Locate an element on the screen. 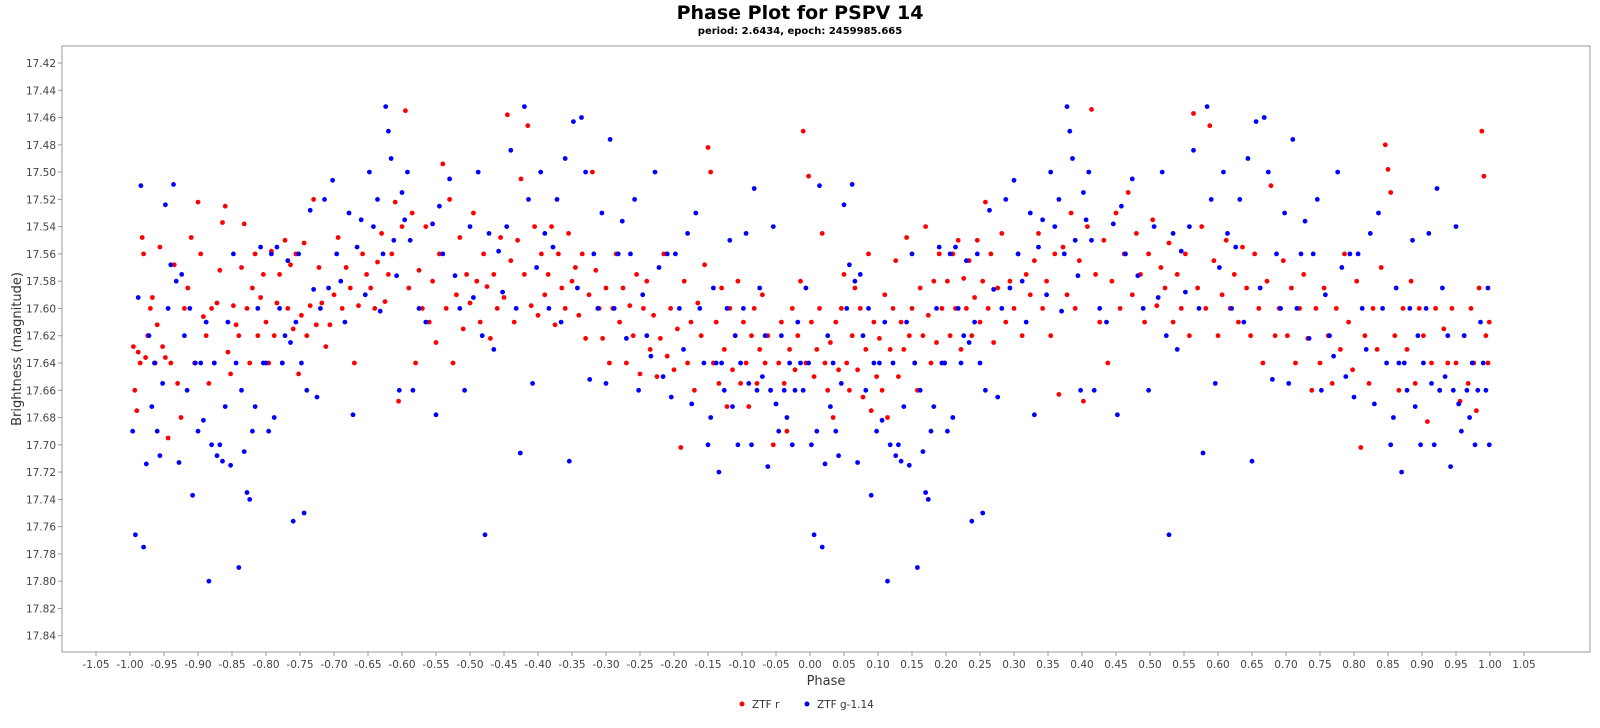 The height and width of the screenshot is (728, 1600). x-tick-label: 0.60 is located at coordinates (1217, 665).